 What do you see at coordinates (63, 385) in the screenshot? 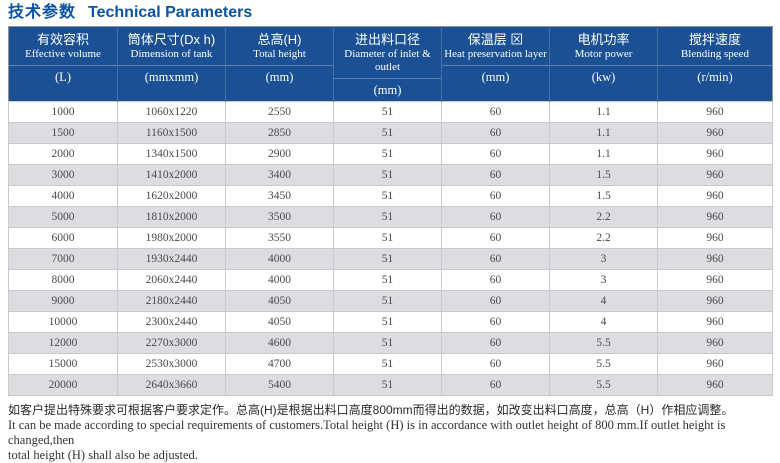
I see `table-cell: 20000` at bounding box center [63, 385].